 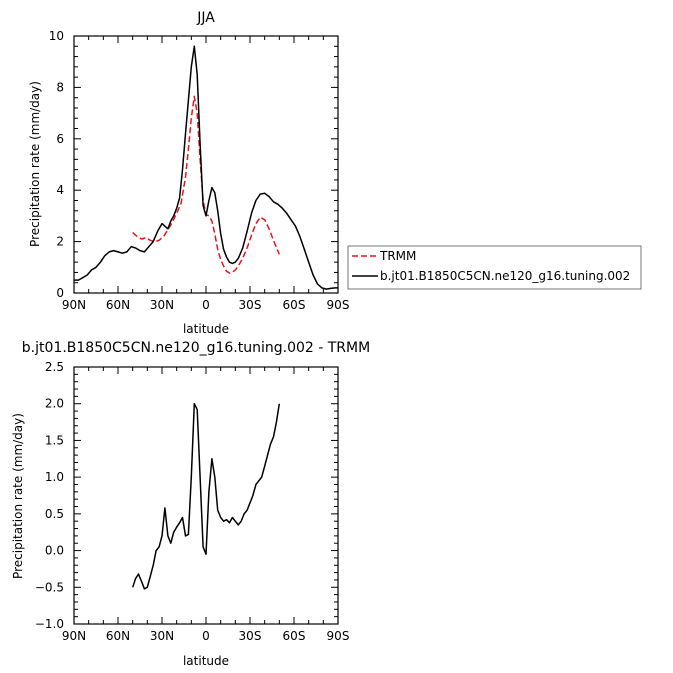 What do you see at coordinates (49, 624) in the screenshot?
I see `bottom-ytick-label: −1.0` at bounding box center [49, 624].